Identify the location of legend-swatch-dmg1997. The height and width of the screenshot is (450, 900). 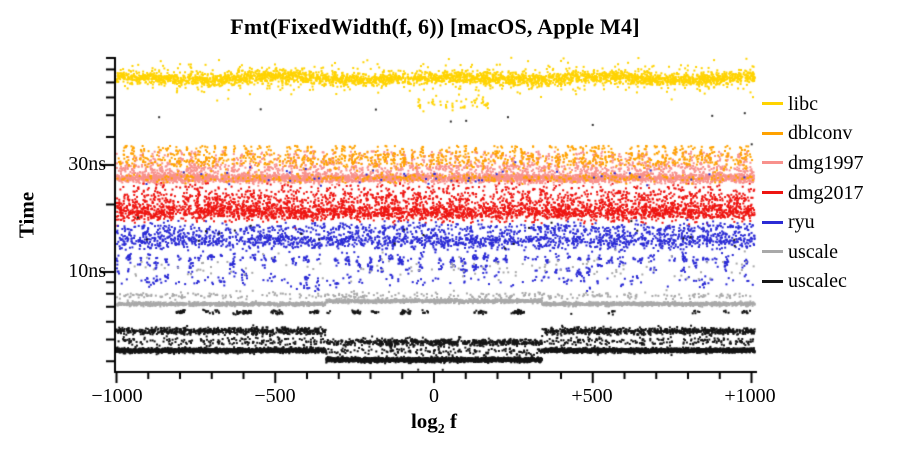
(772, 163).